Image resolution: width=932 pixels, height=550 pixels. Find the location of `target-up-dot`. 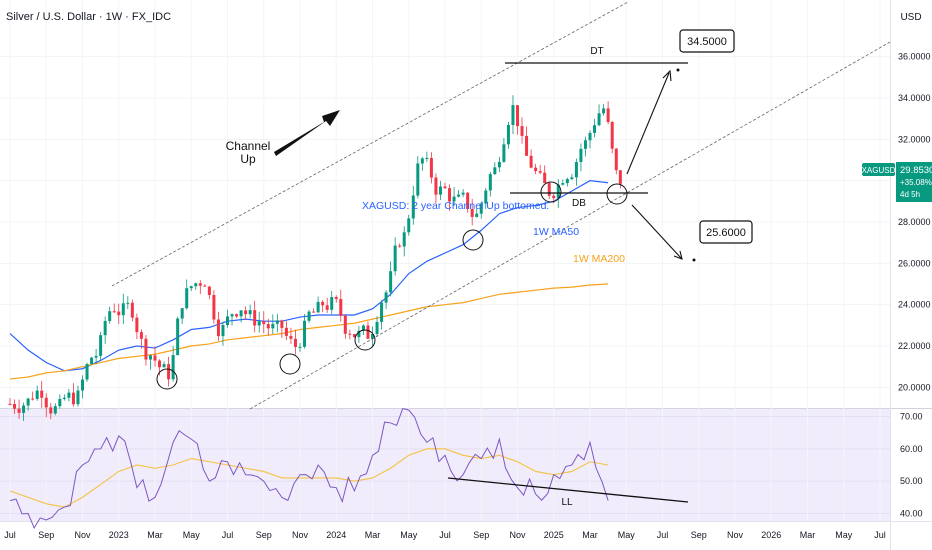

target-up-dot is located at coordinates (678, 70).